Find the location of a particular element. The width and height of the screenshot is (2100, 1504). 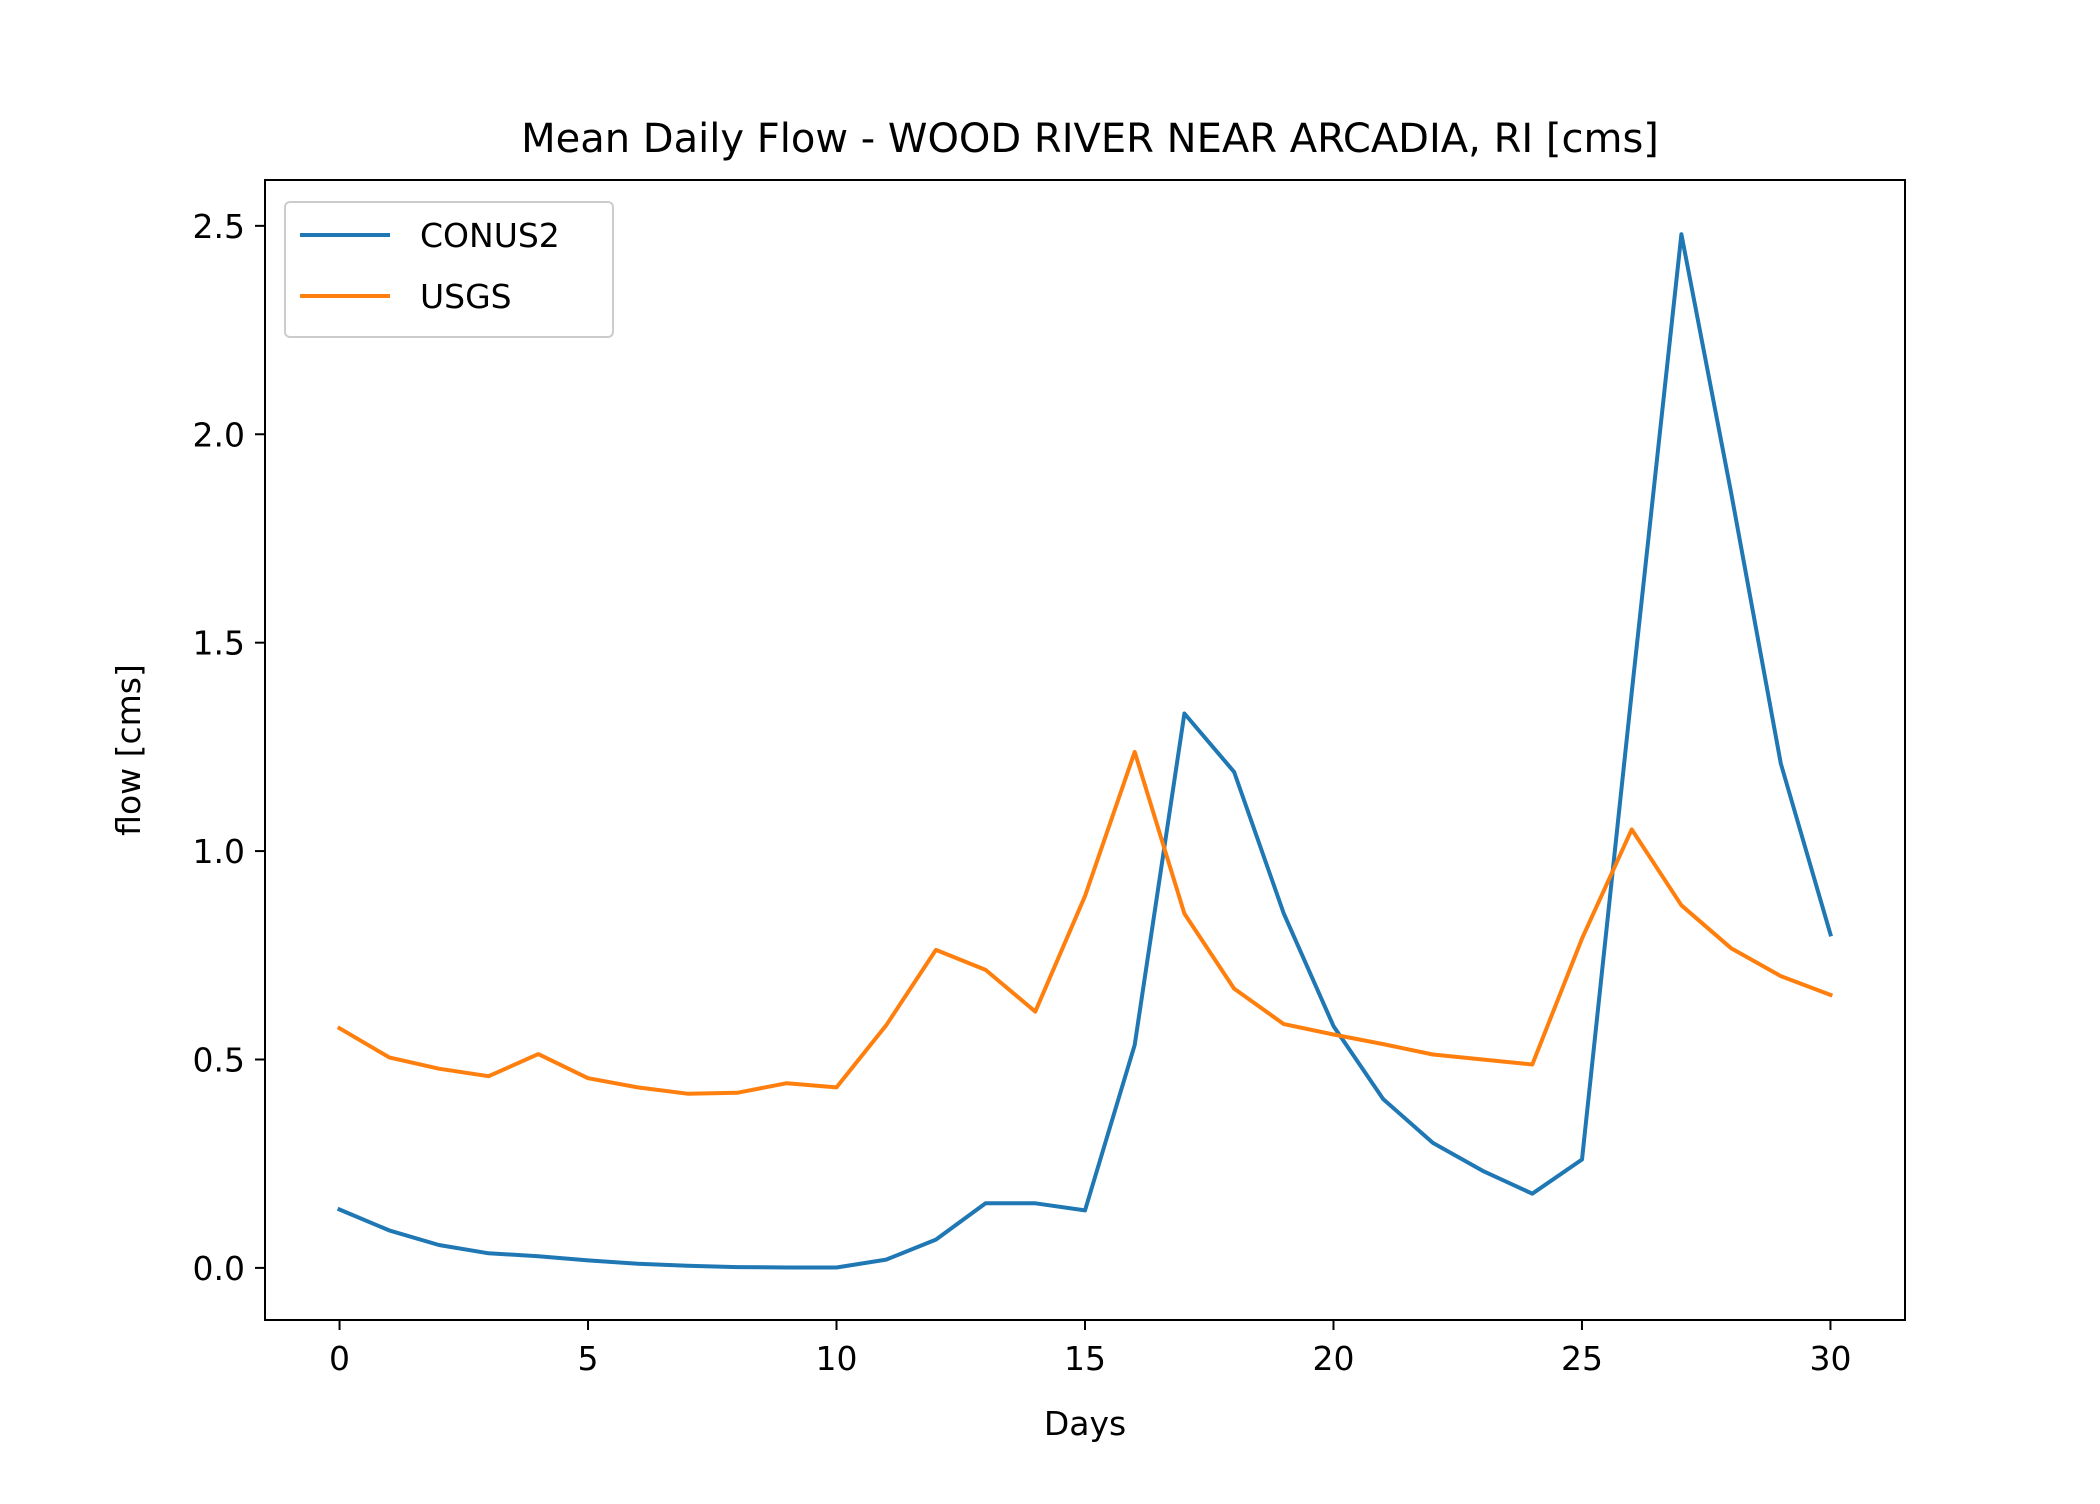

y-tick-label: 2.0 is located at coordinates (219, 434).